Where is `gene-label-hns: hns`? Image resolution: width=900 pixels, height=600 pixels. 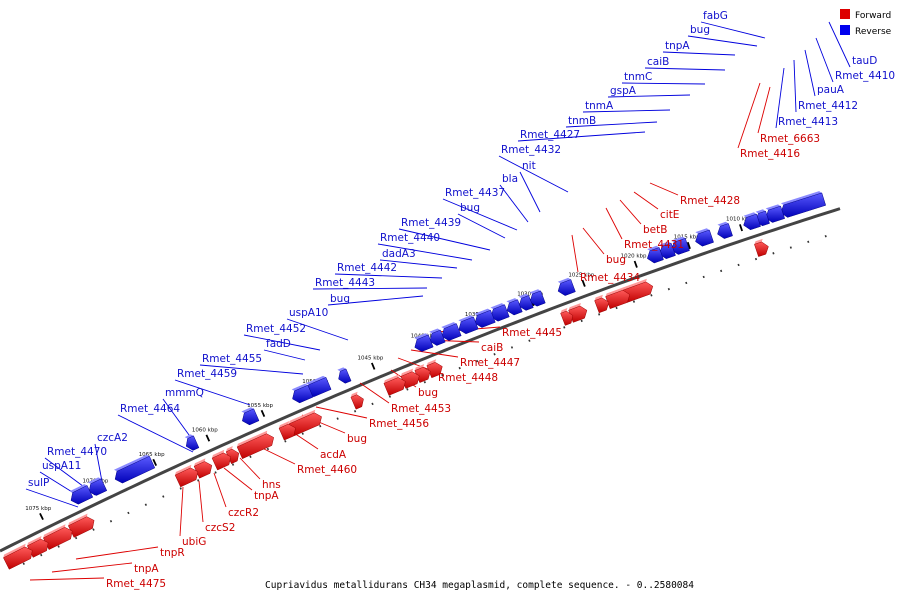 gene-label-hns: hns is located at coordinates (271, 485).